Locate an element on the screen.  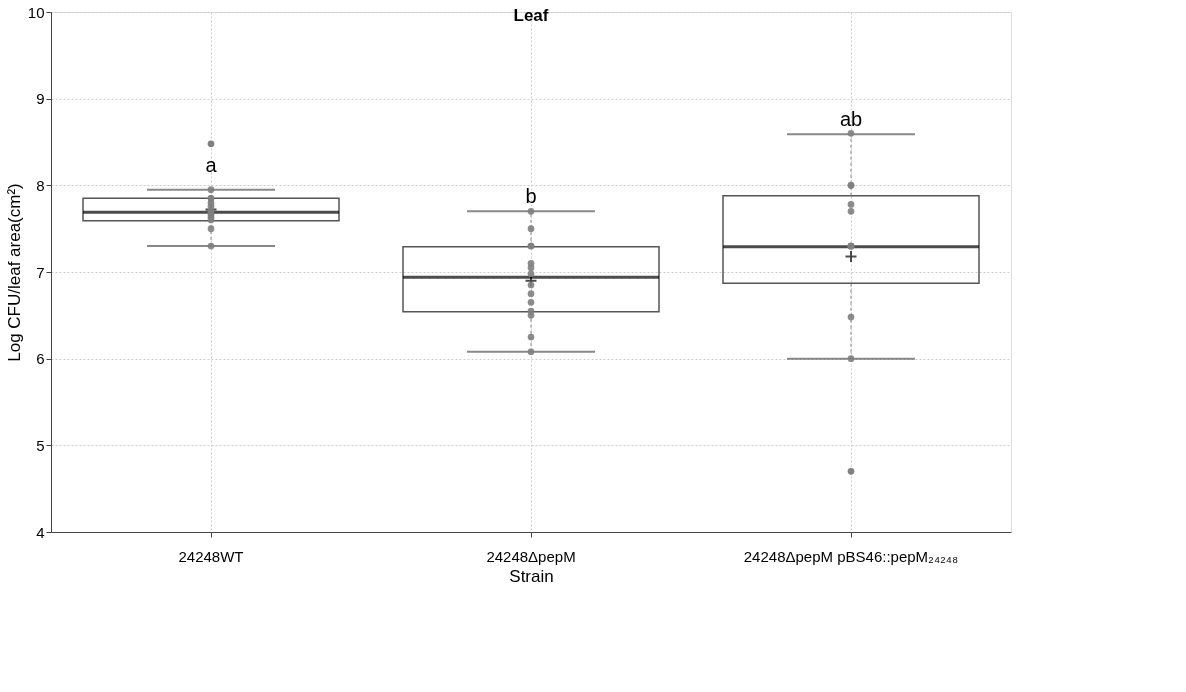
y-tick-label: 5 is located at coordinates (40, 445).